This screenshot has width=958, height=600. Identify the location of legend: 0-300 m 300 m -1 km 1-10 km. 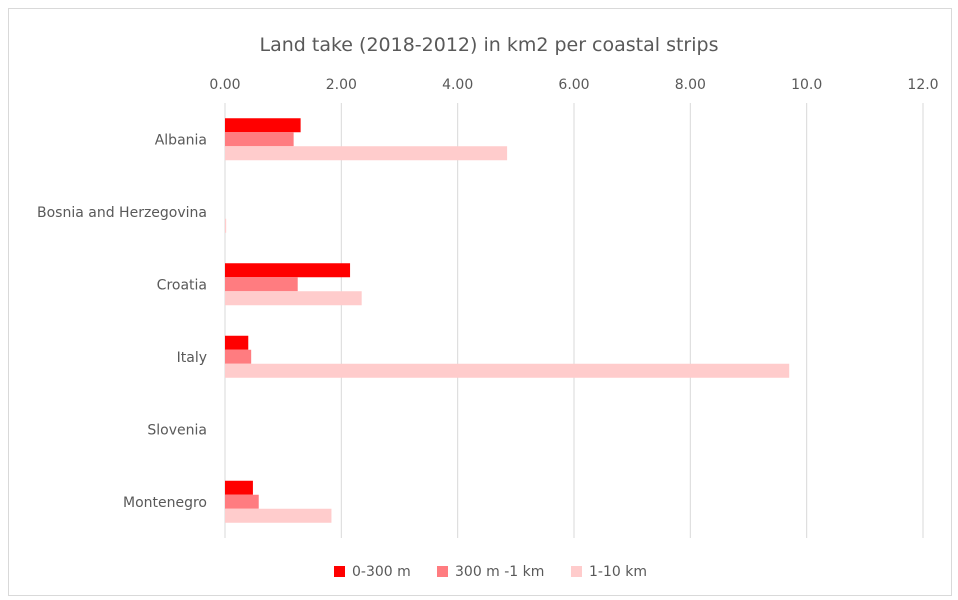
(490, 572).